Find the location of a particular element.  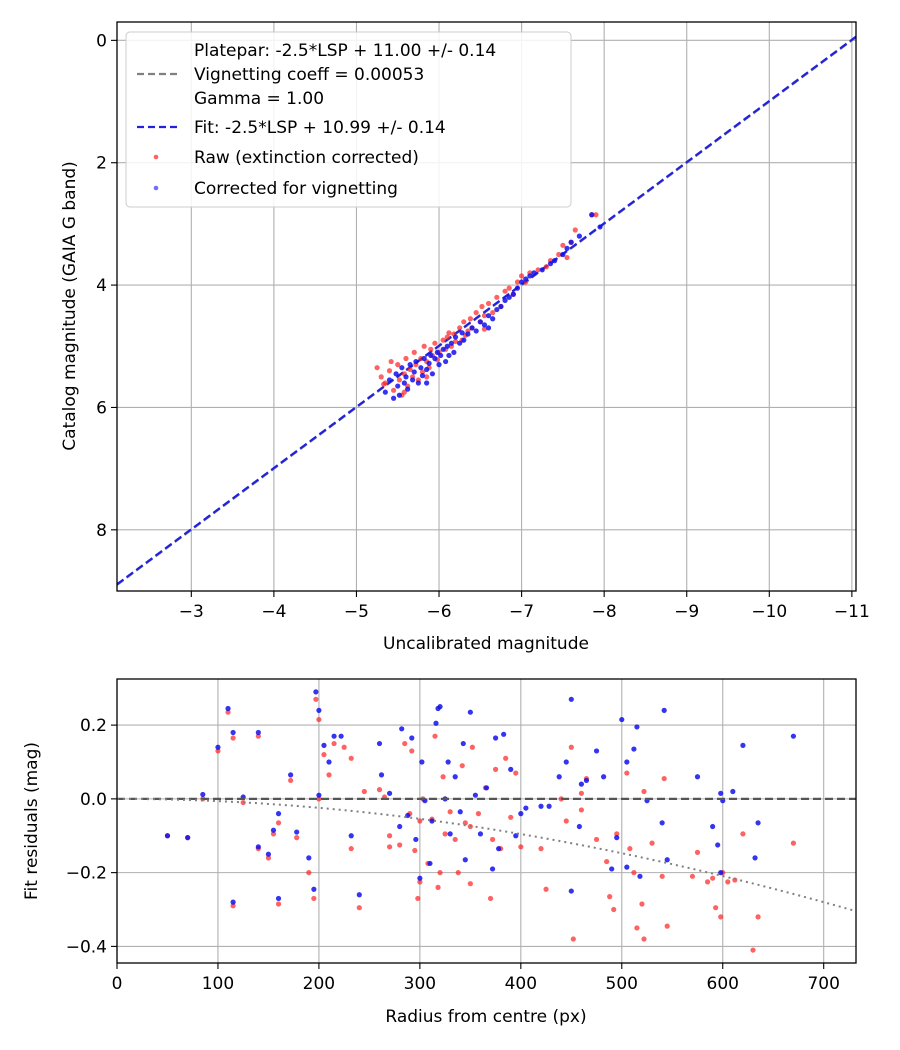

x-tick-label: −5 is located at coordinates (356, 612).